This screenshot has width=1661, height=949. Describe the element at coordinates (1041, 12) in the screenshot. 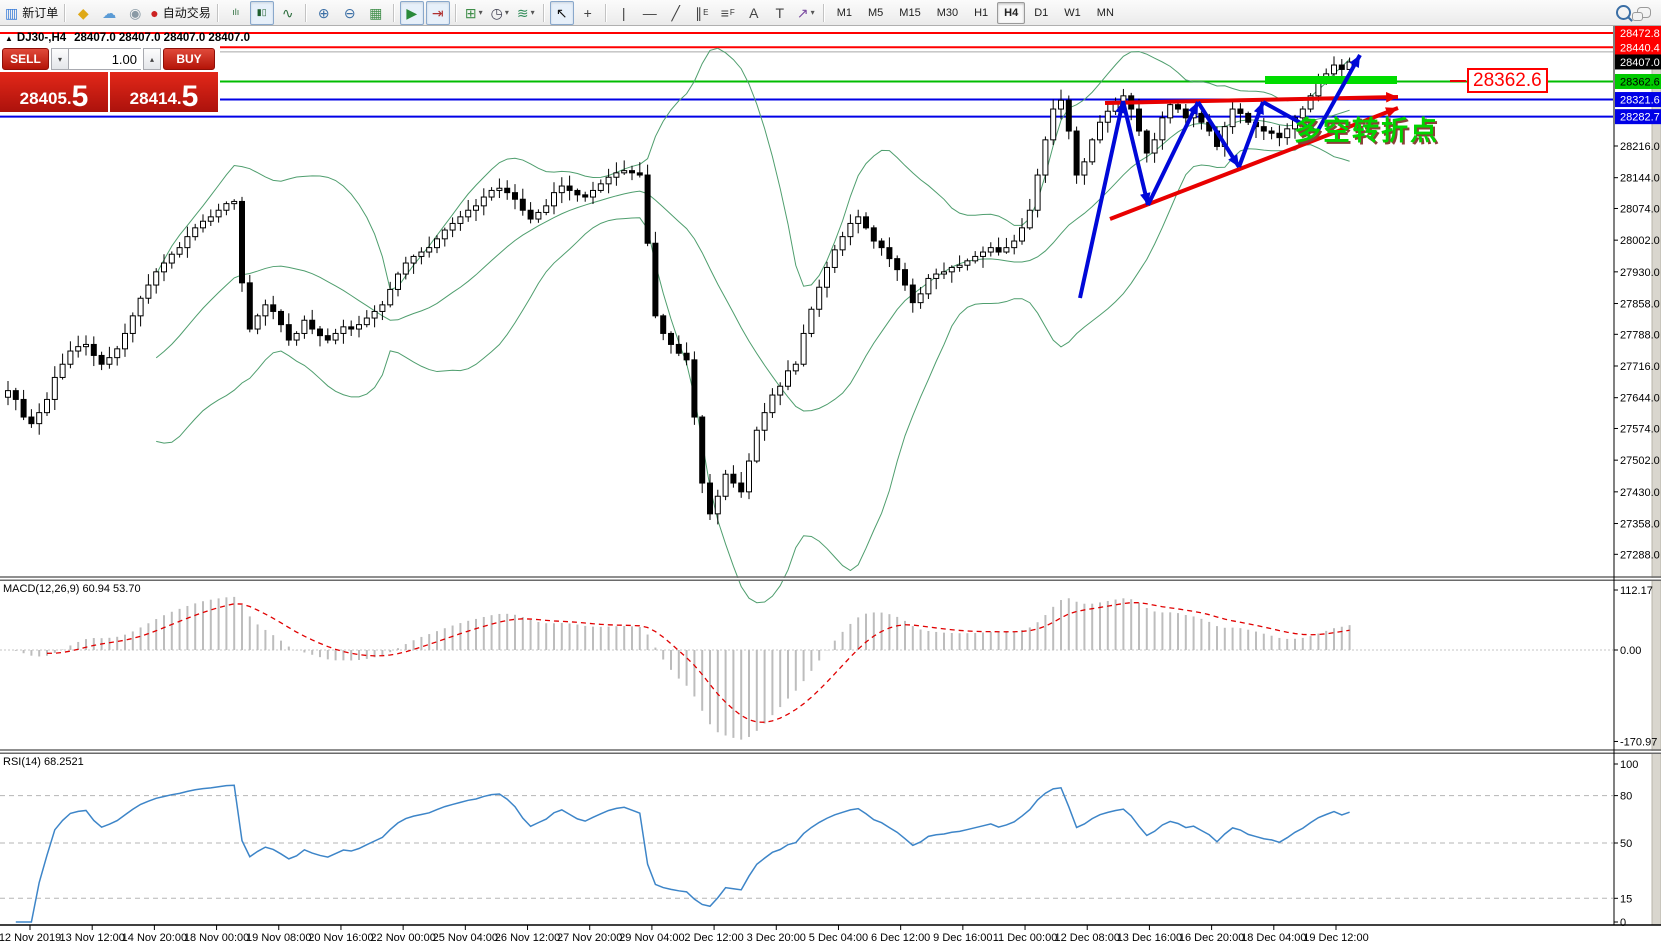

I see `timeframe-button-d1: D1` at that location.